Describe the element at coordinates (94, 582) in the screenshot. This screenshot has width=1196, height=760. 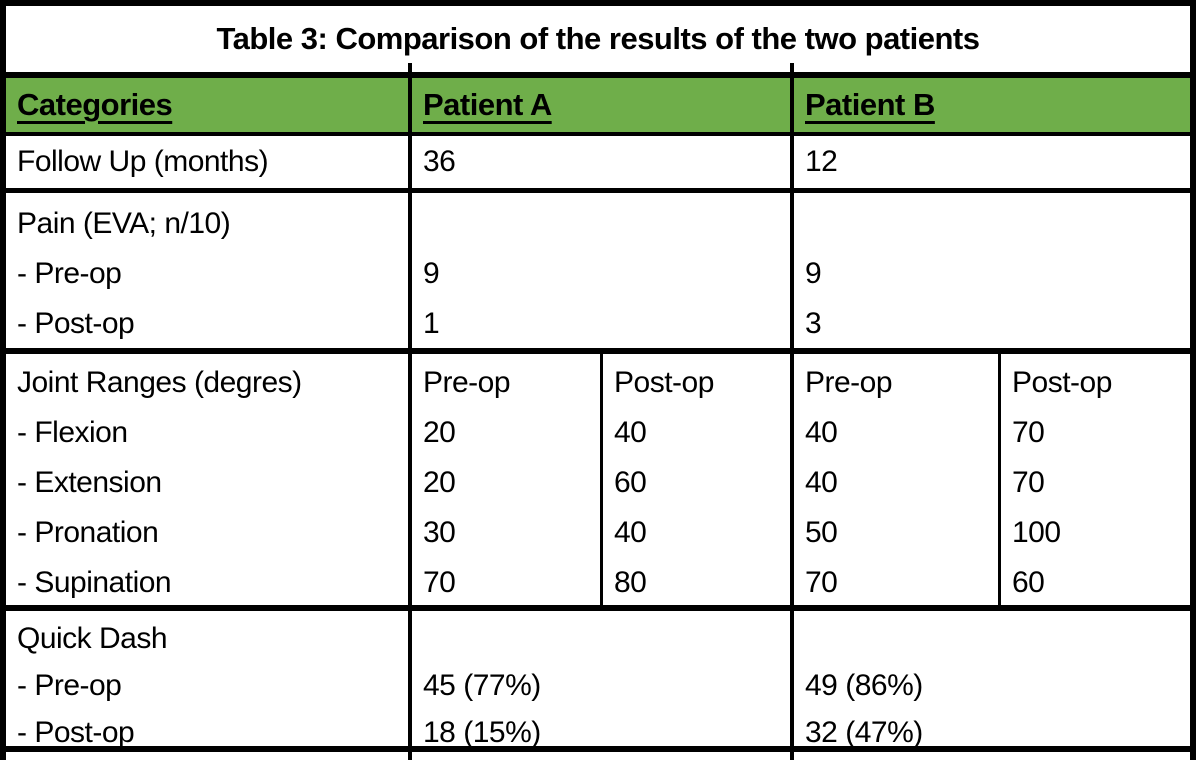
I see `joint-supination-label: - Supination` at that location.